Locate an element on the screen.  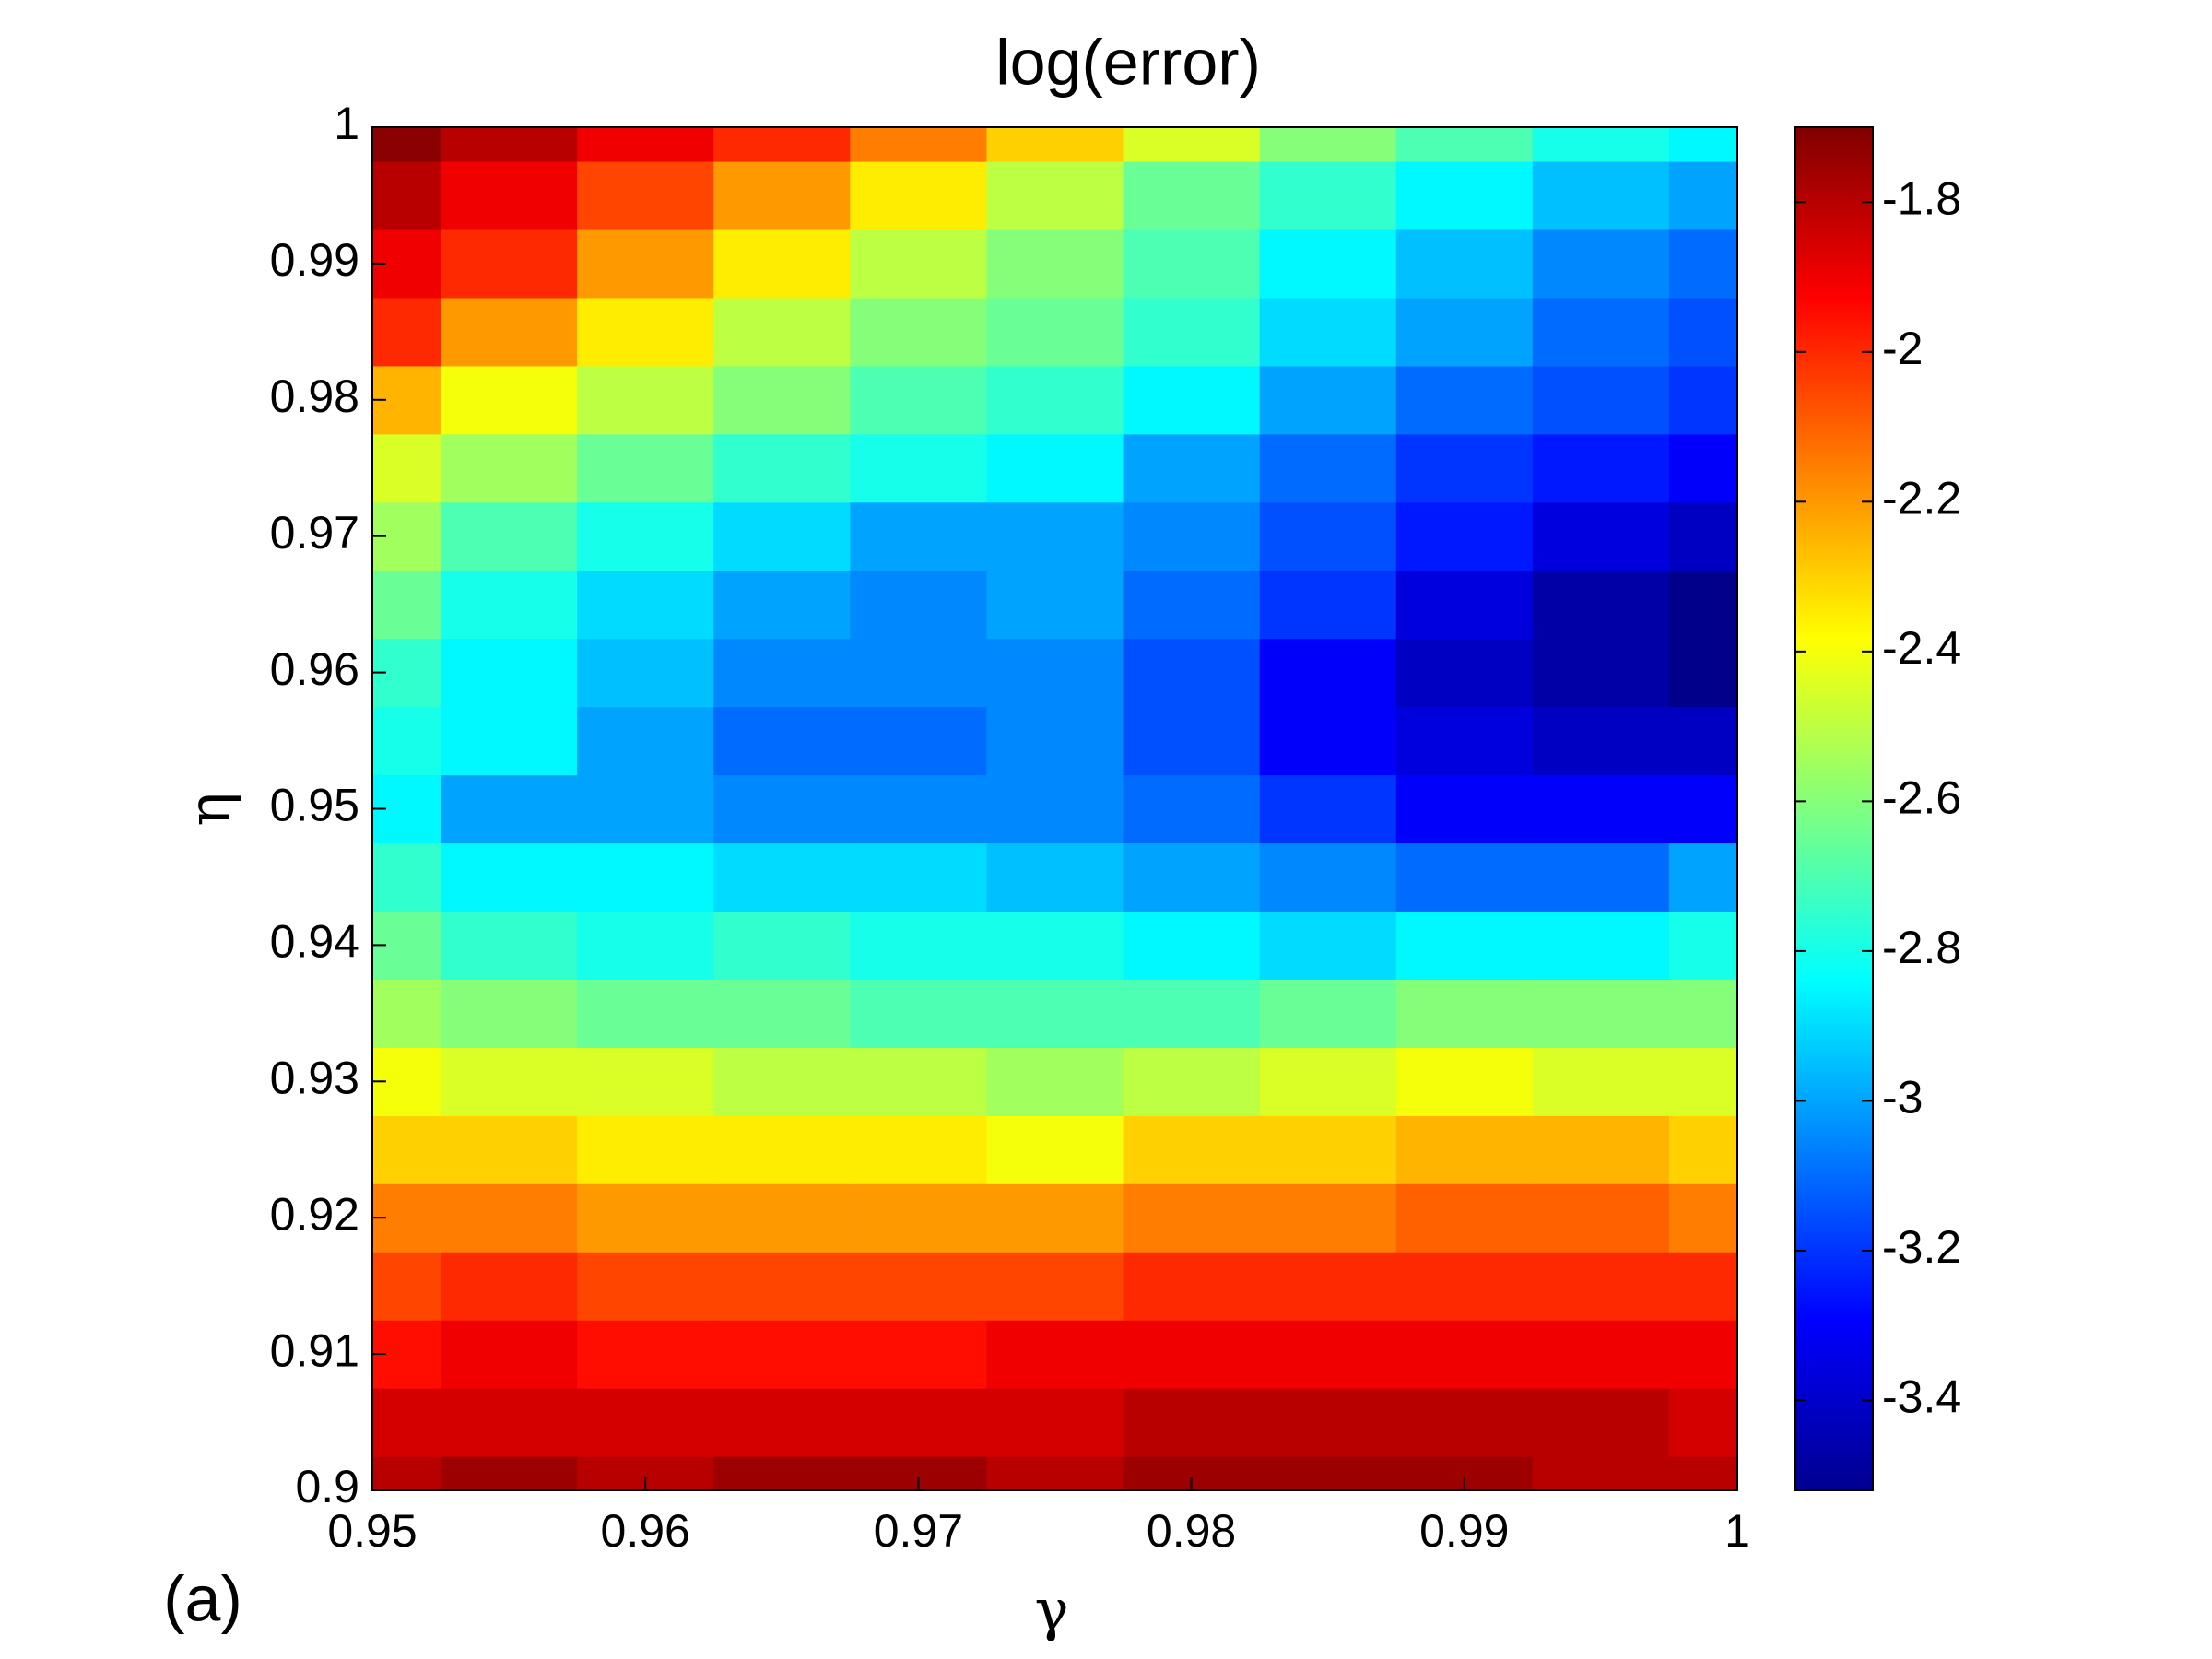
x-tick-label: 0.97 is located at coordinates (918, 1531).